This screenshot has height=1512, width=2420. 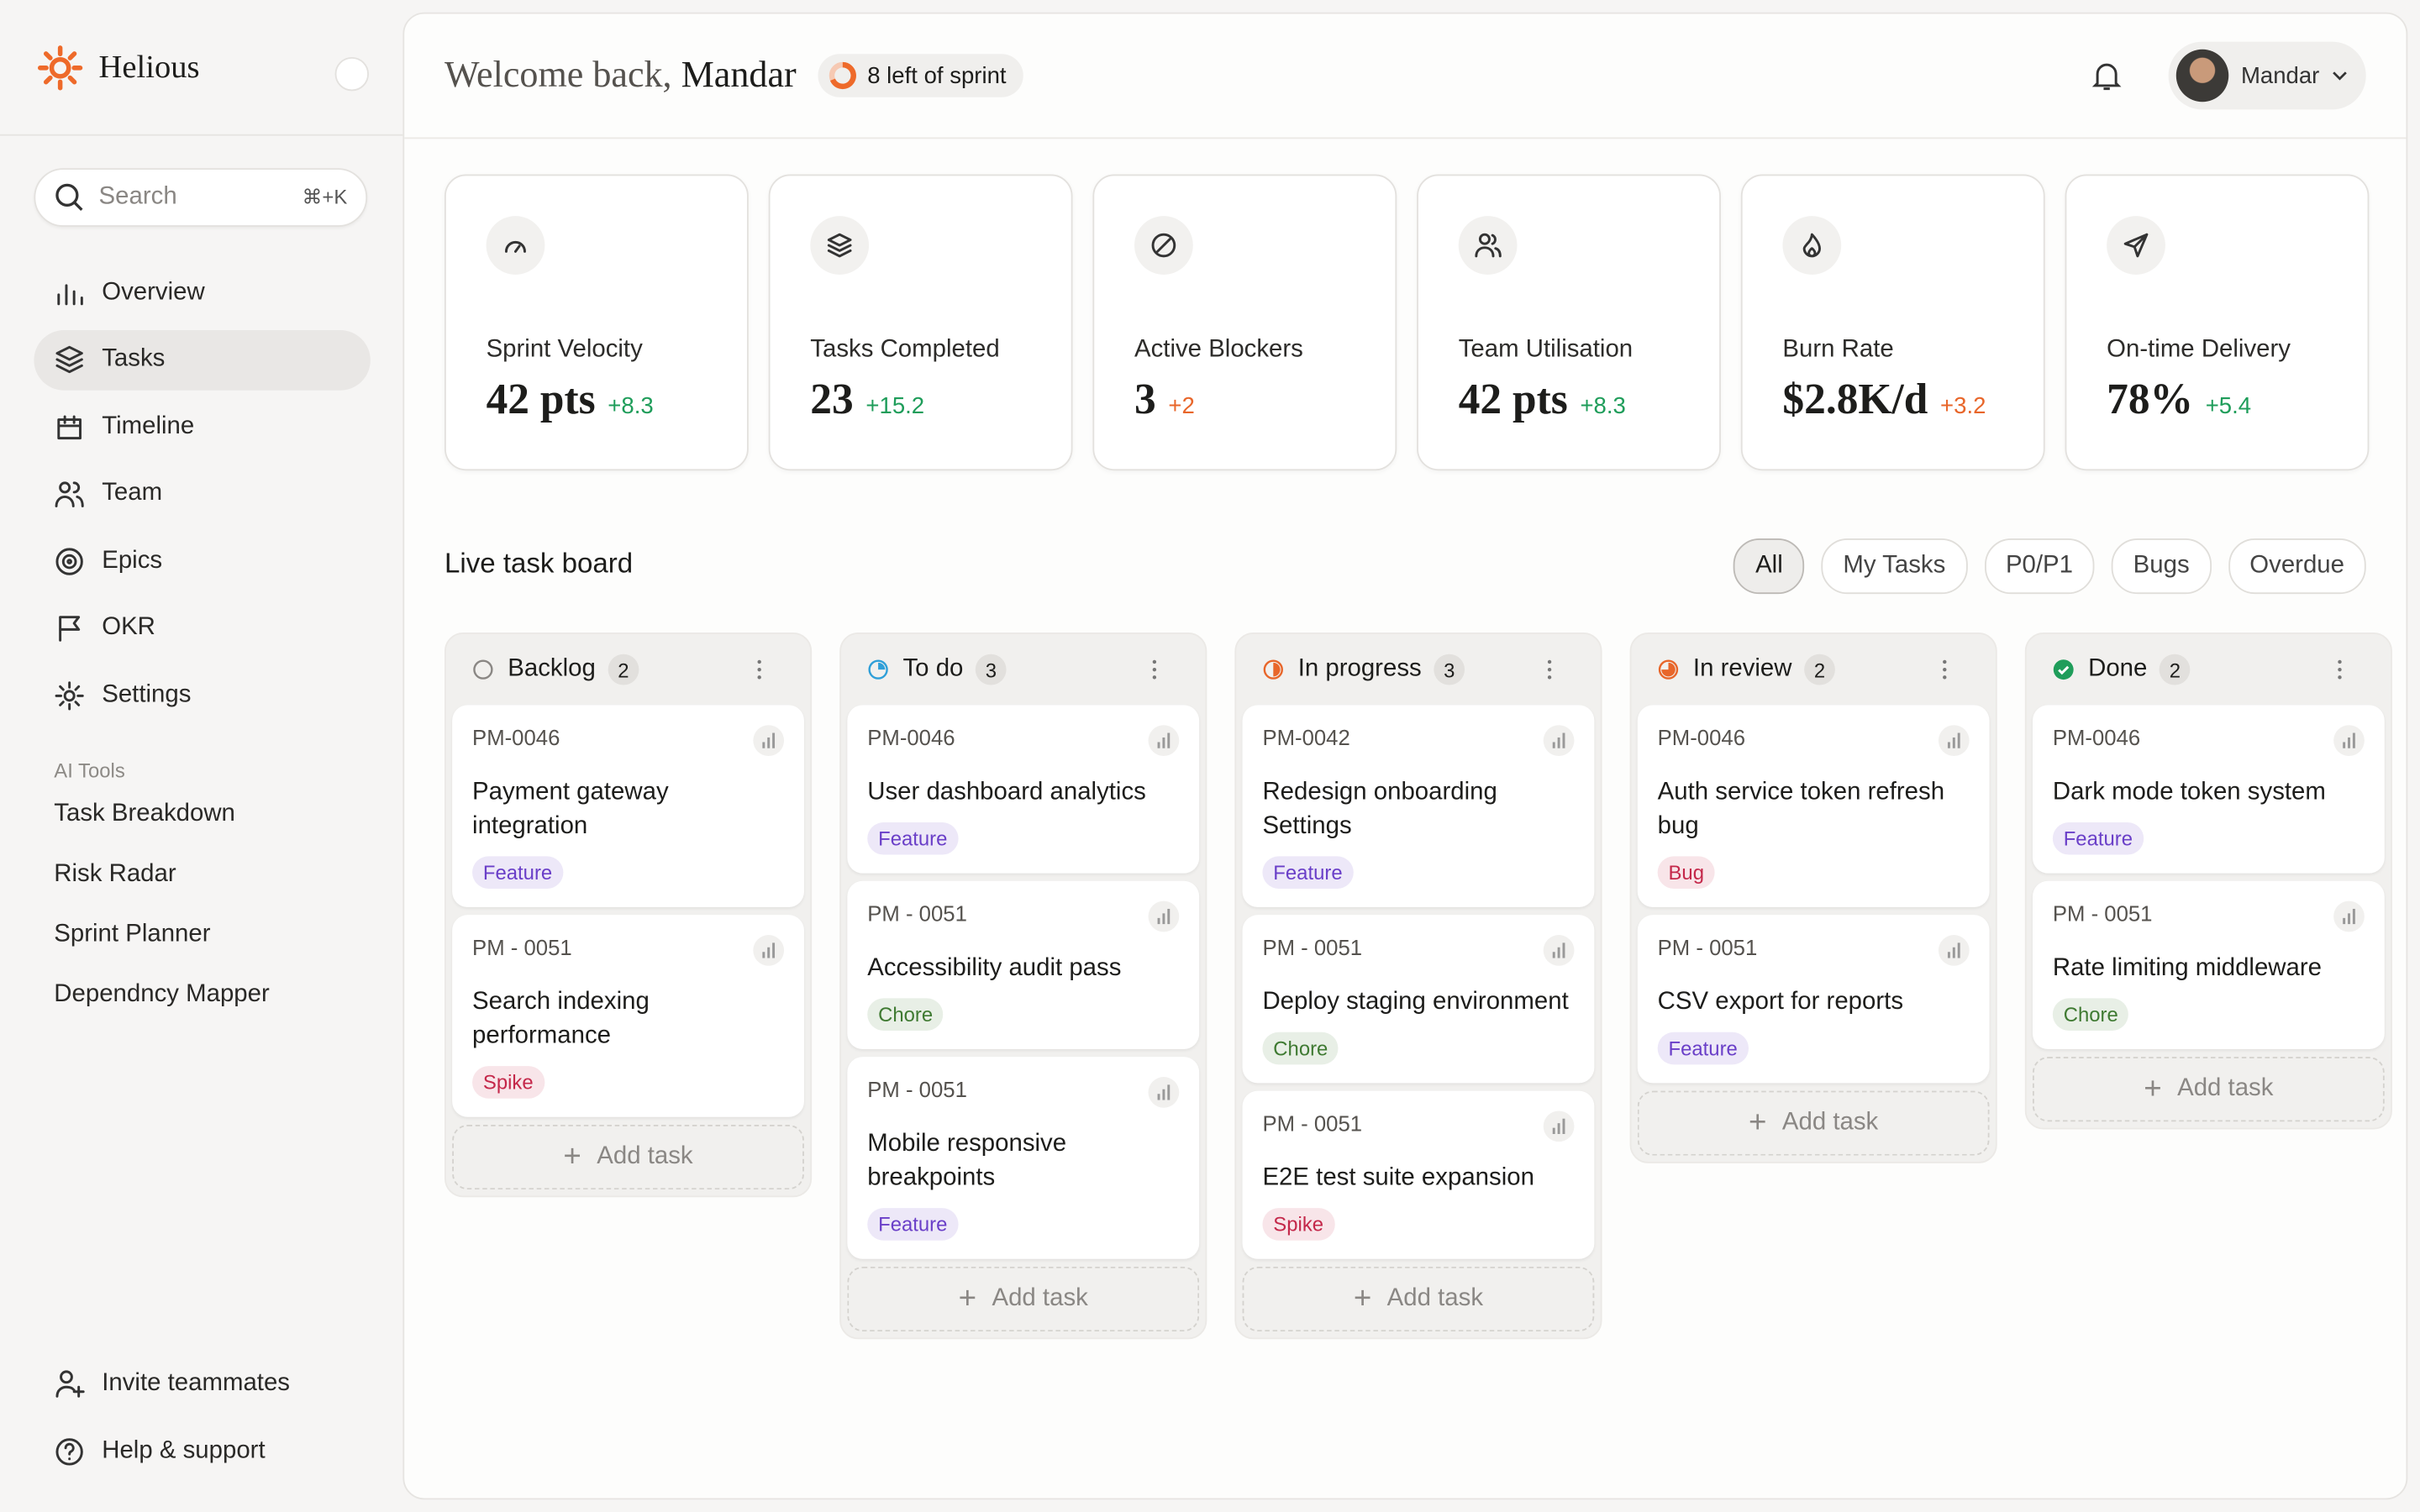 I want to click on brand: Helious, so click(x=202, y=68).